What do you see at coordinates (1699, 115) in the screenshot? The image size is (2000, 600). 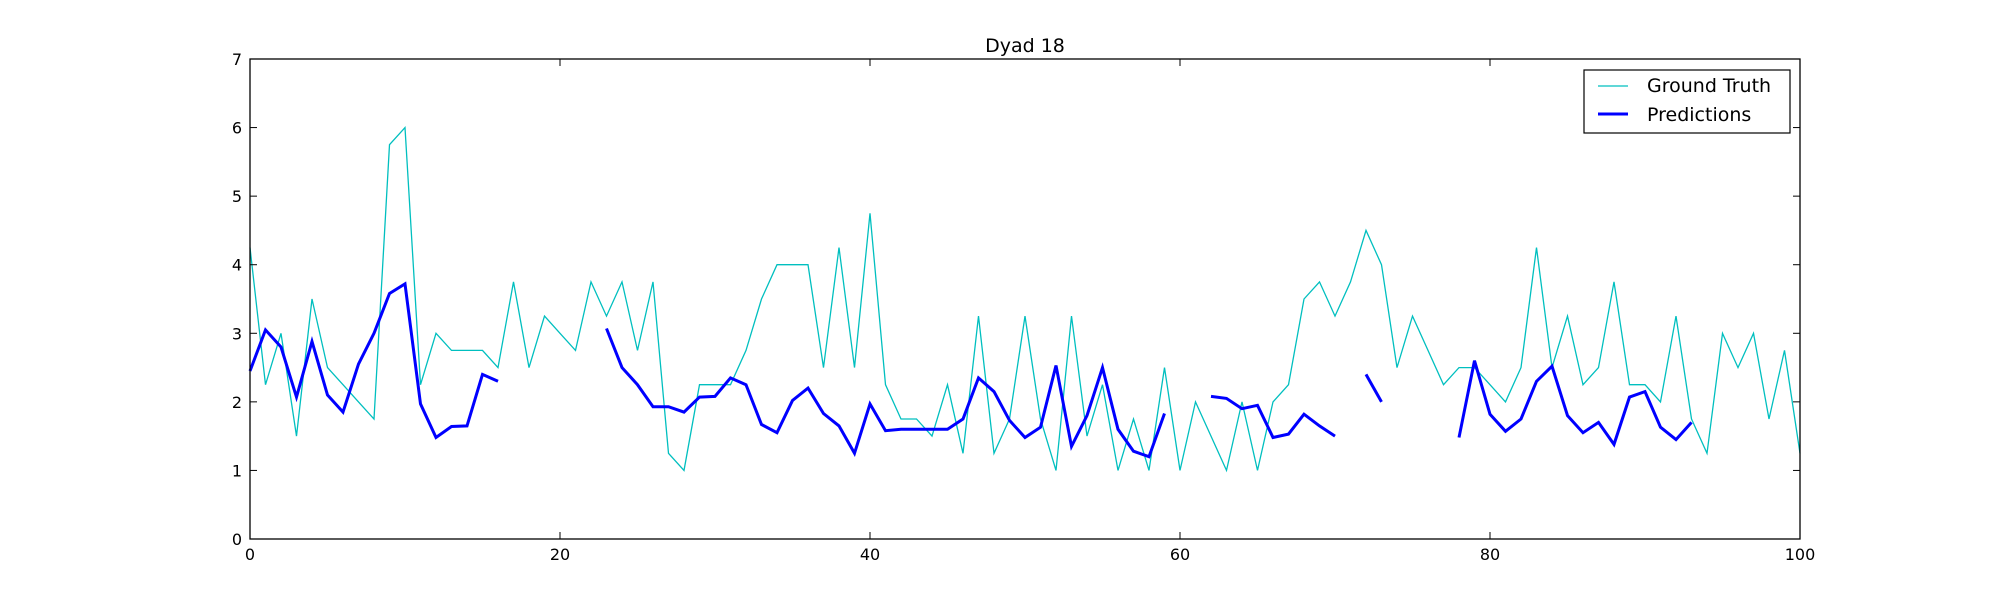 I see `legend-label-predictions: Predictions` at bounding box center [1699, 115].